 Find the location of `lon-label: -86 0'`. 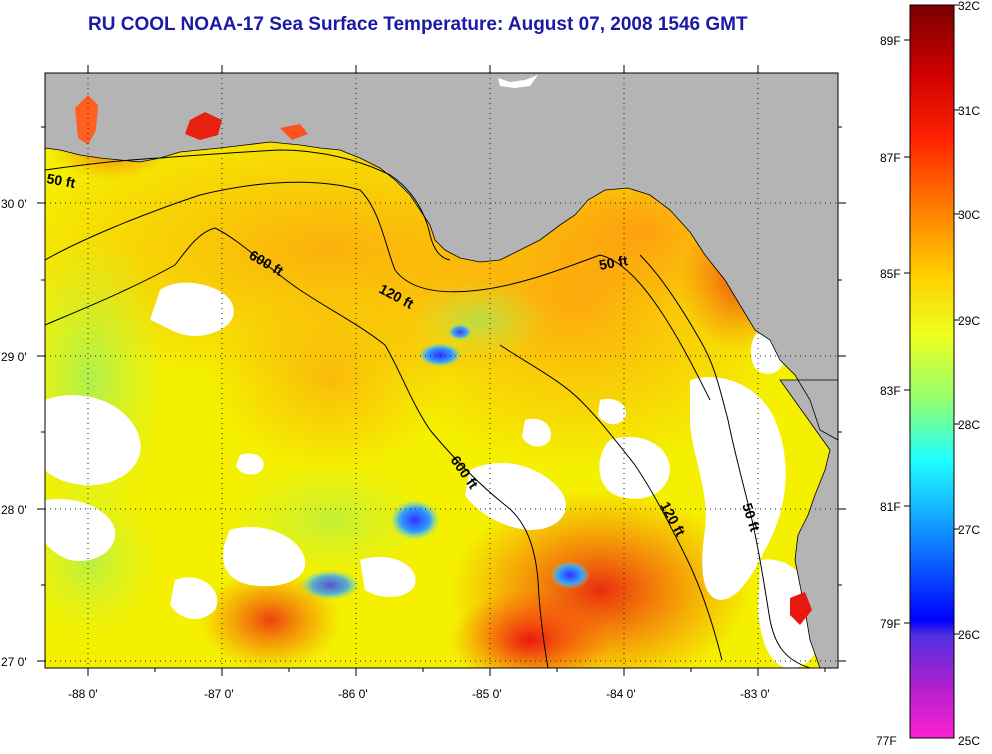

lon-label: -86 0' is located at coordinates (353, 694).